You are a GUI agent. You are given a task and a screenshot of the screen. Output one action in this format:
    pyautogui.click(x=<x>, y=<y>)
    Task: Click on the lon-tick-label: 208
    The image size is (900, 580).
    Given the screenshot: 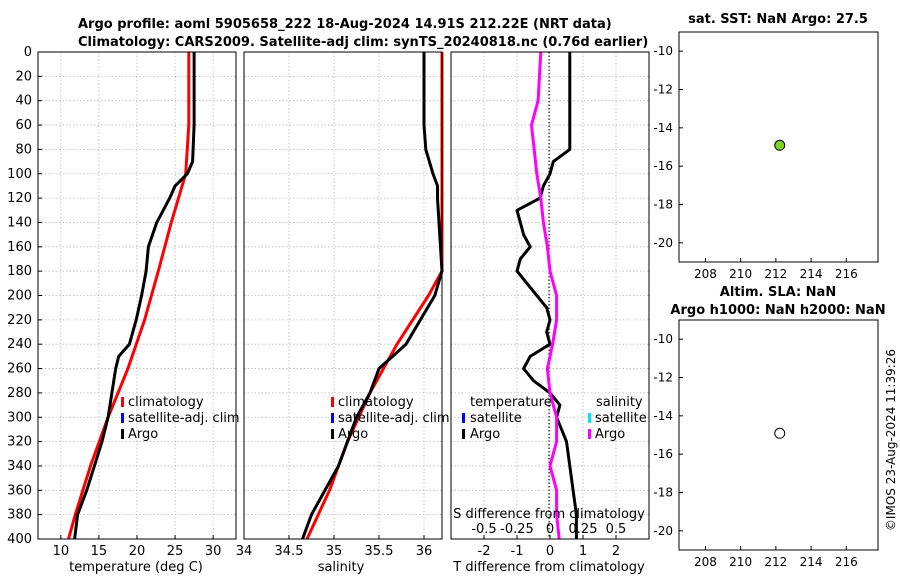 What is the action you would take?
    pyautogui.click(x=705, y=274)
    